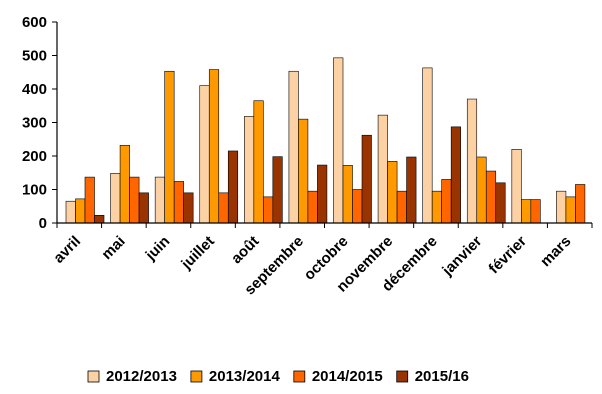  What do you see at coordinates (70, 212) in the screenshot?
I see `bar-2012/2013-avril` at bounding box center [70, 212].